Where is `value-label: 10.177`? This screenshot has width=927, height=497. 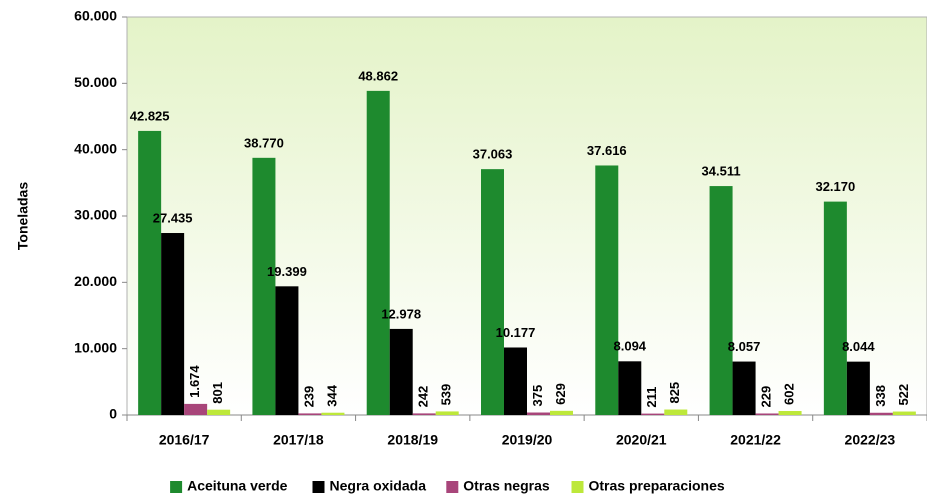 value-label: 10.177 is located at coordinates (516, 332).